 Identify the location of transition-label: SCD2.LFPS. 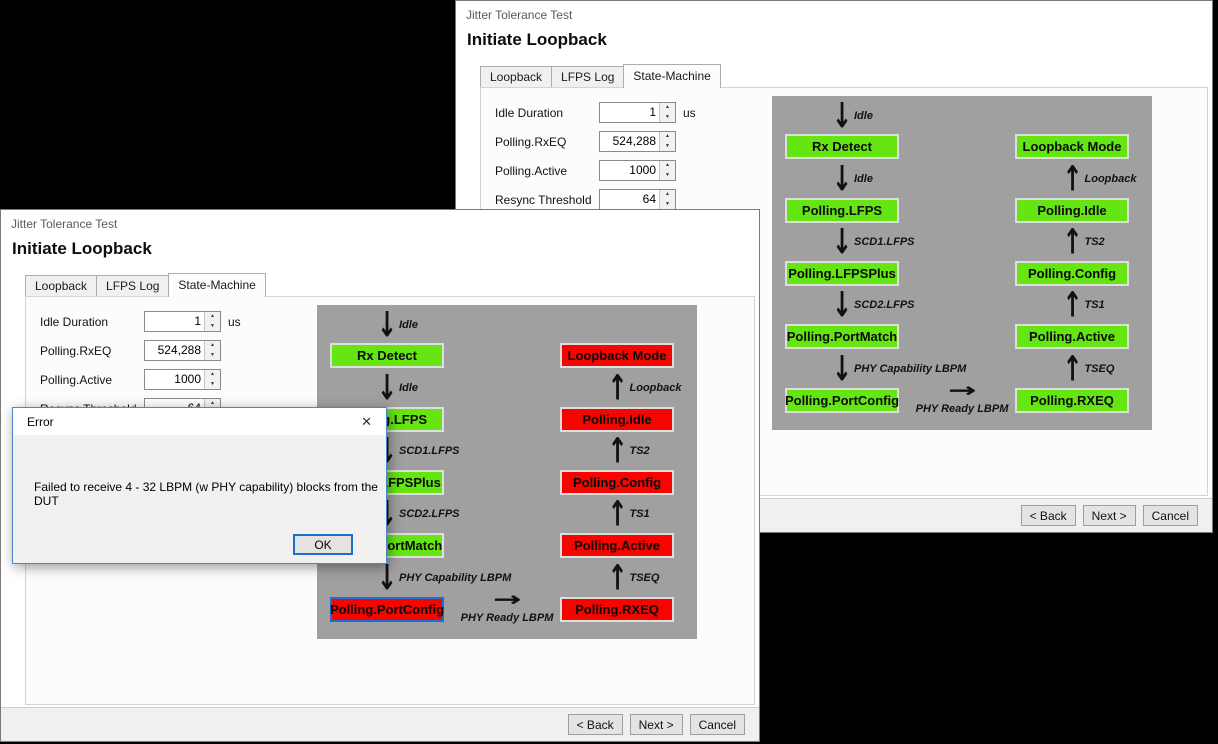
(884, 305).